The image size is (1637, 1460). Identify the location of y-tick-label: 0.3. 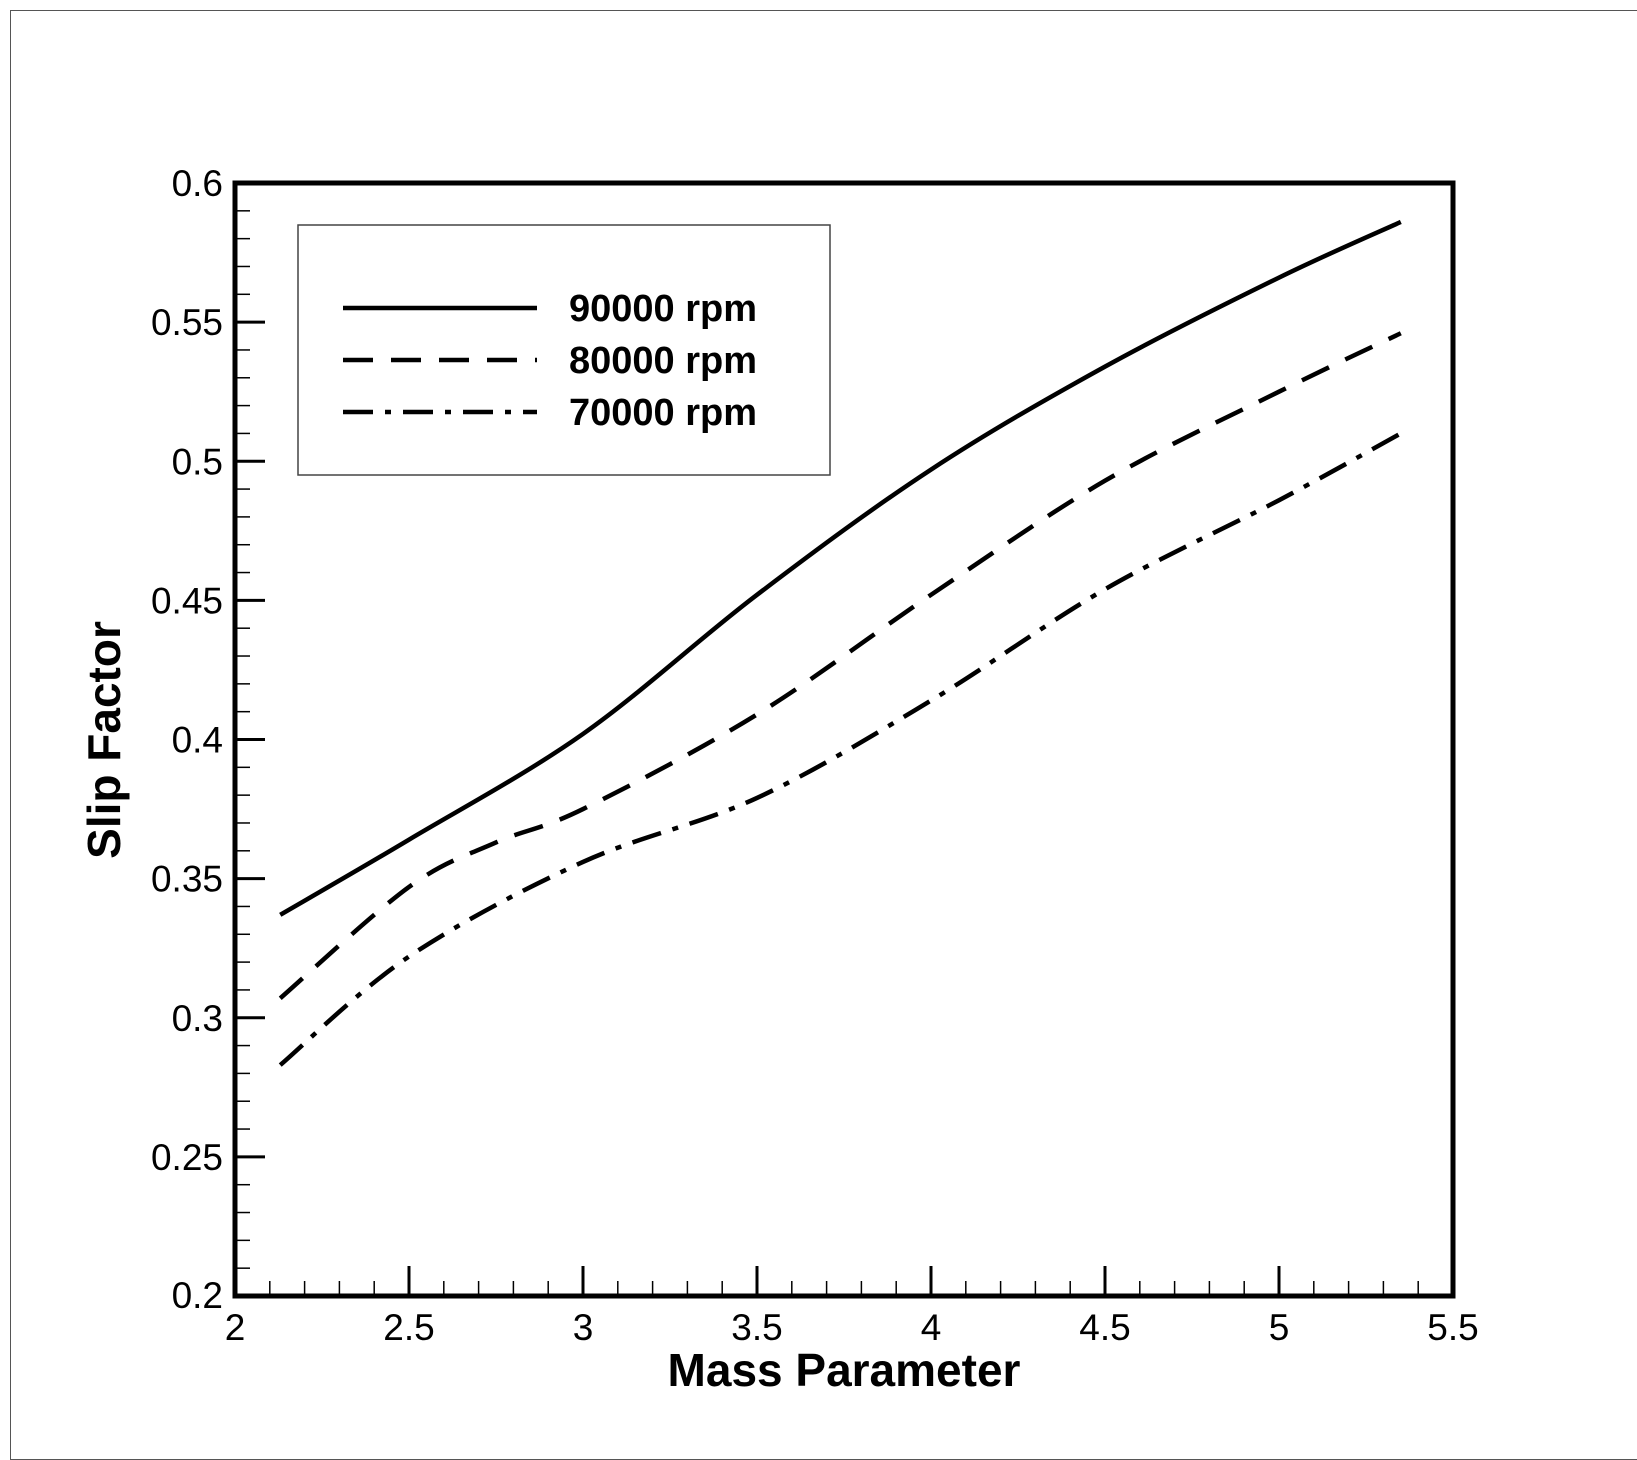
(197, 1018).